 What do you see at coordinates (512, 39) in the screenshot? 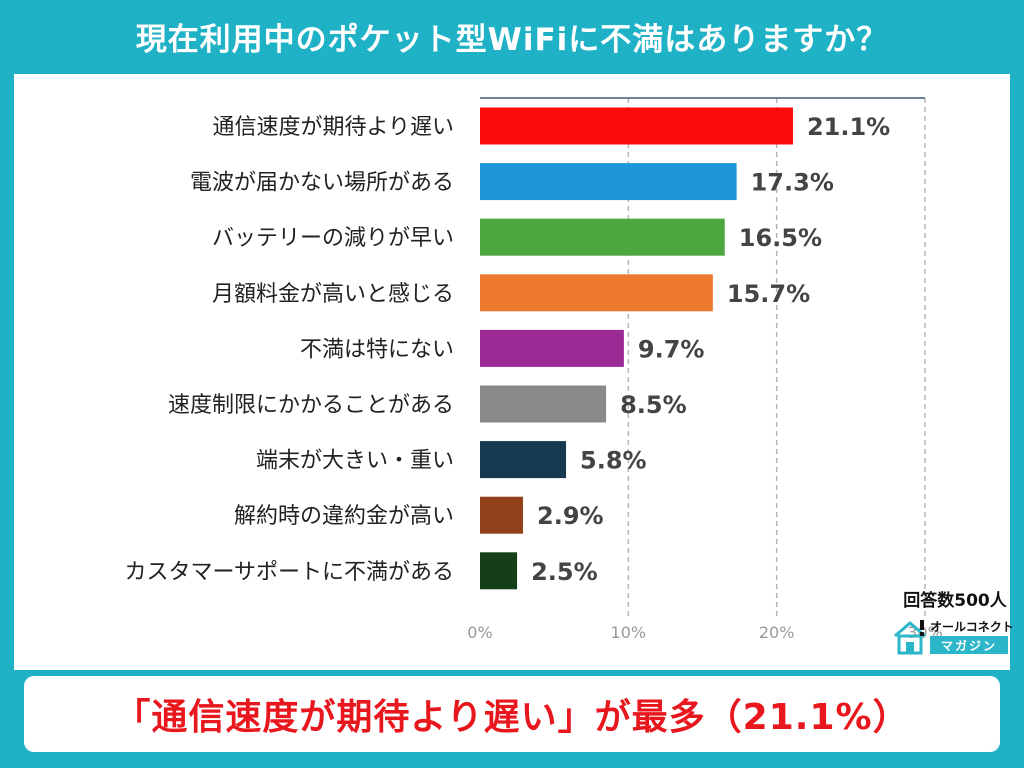
I see `chart-title: 現在利用中のポケット型WiFiに不満はありますか？` at bounding box center [512, 39].